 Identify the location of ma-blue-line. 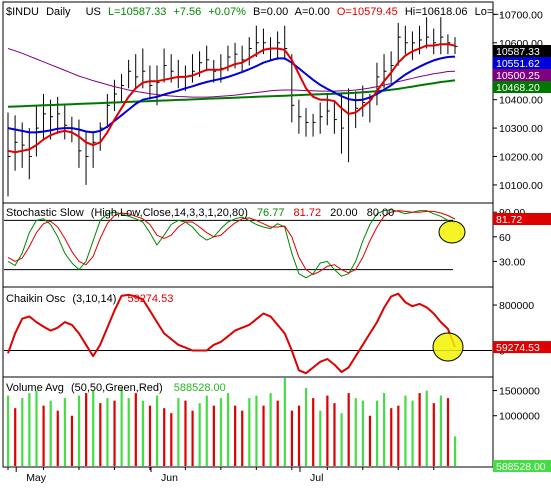
(231, 94).